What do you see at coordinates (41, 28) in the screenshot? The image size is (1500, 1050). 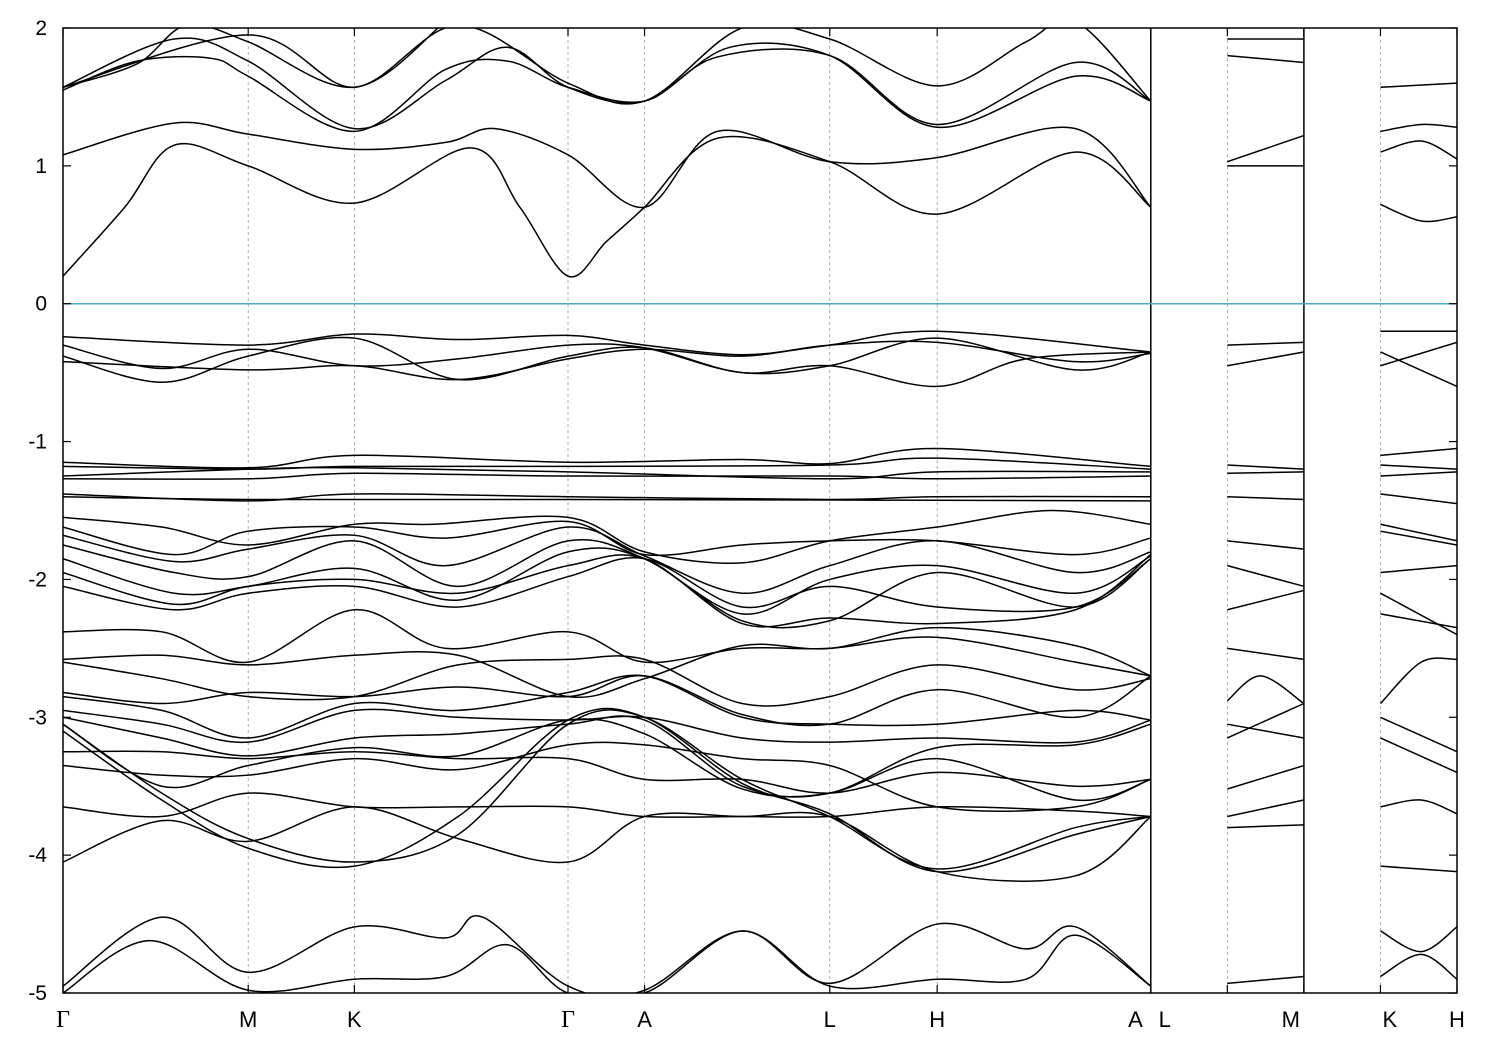 I see `y-tick-label: 2` at bounding box center [41, 28].